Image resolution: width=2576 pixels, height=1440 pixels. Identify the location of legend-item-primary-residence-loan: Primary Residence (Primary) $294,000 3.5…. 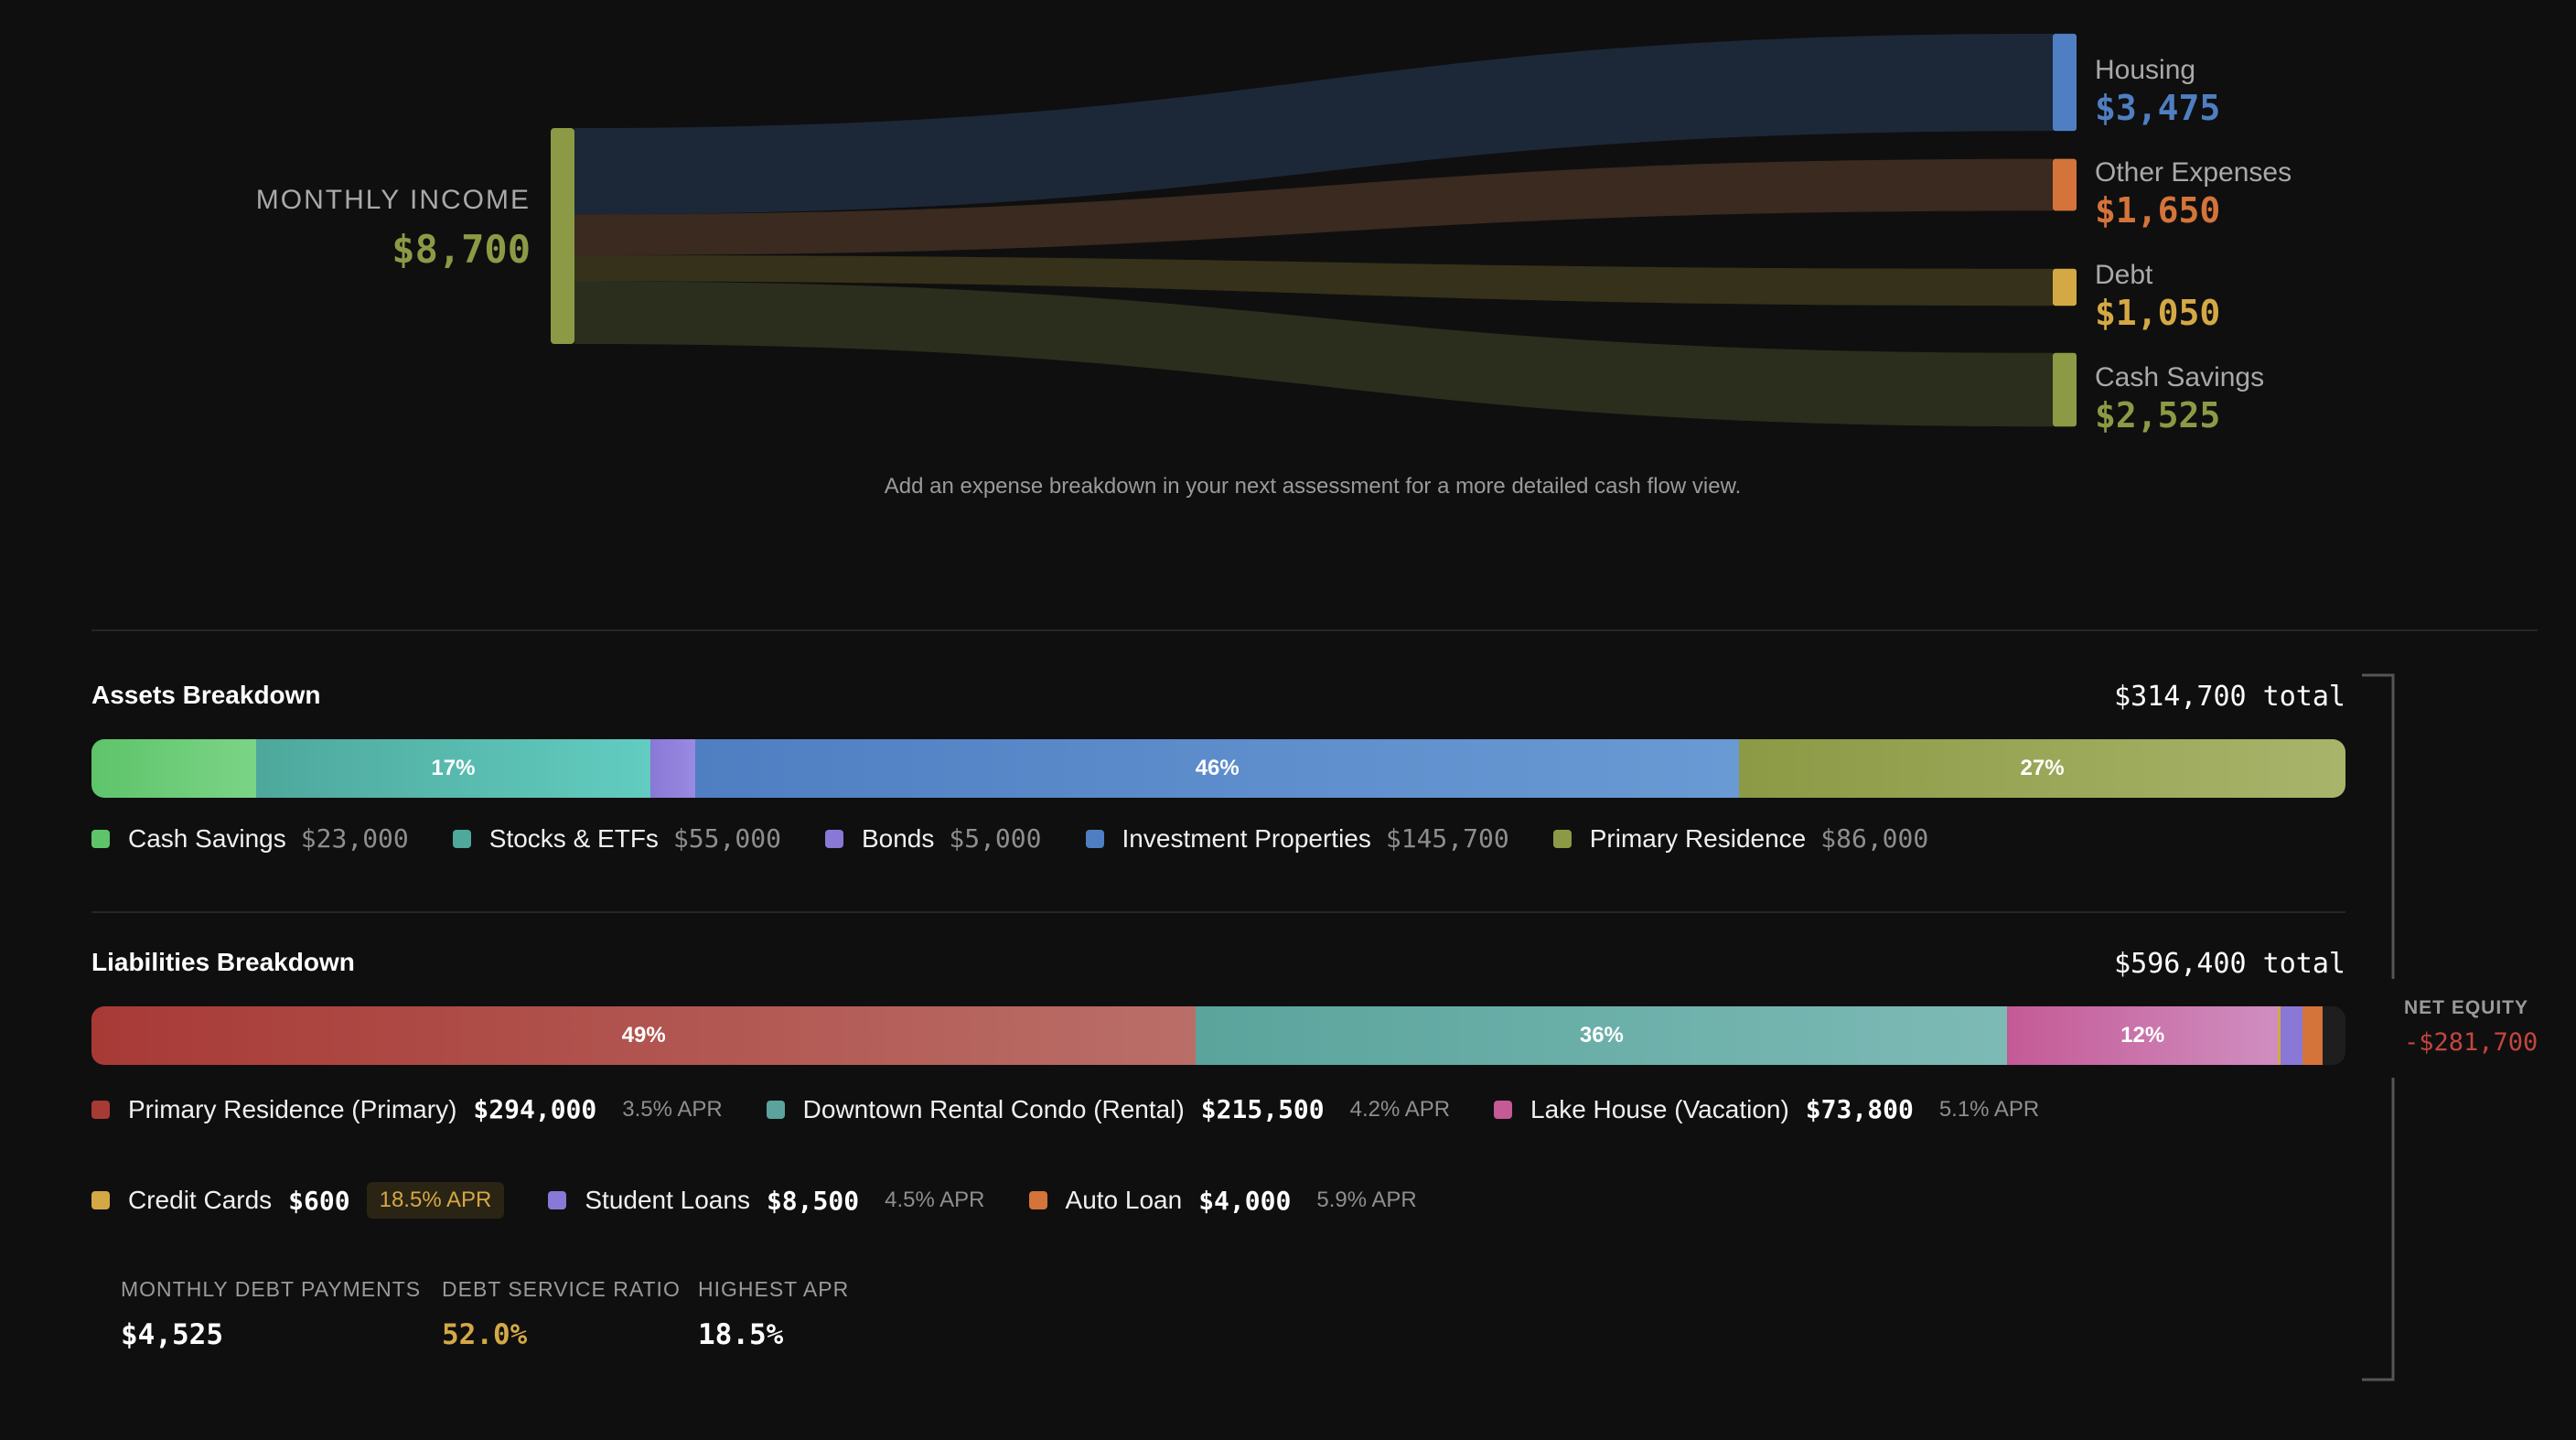
(407, 1109).